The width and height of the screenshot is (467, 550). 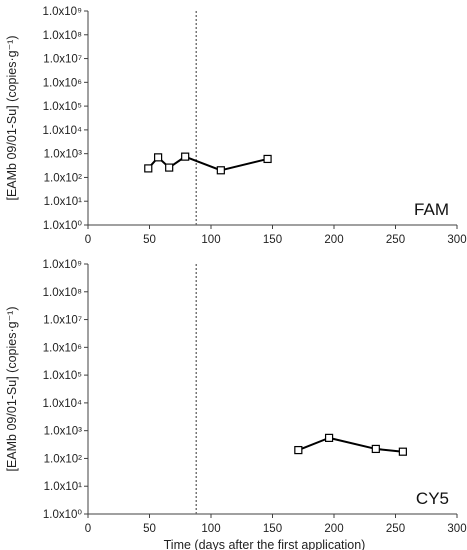 What do you see at coordinates (432, 498) in the screenshot?
I see `panel-label: CY5` at bounding box center [432, 498].